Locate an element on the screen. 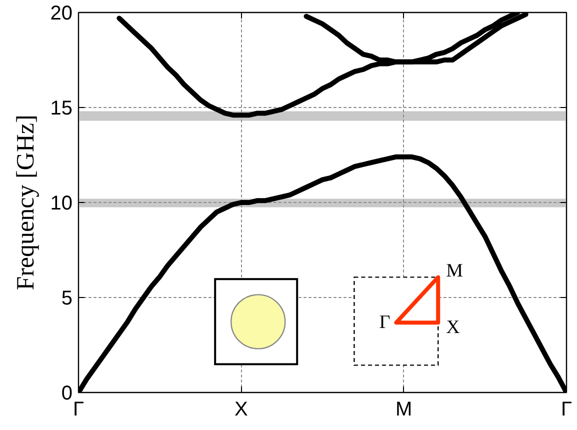 The image size is (577, 430). x-tick-label: X is located at coordinates (241, 409).